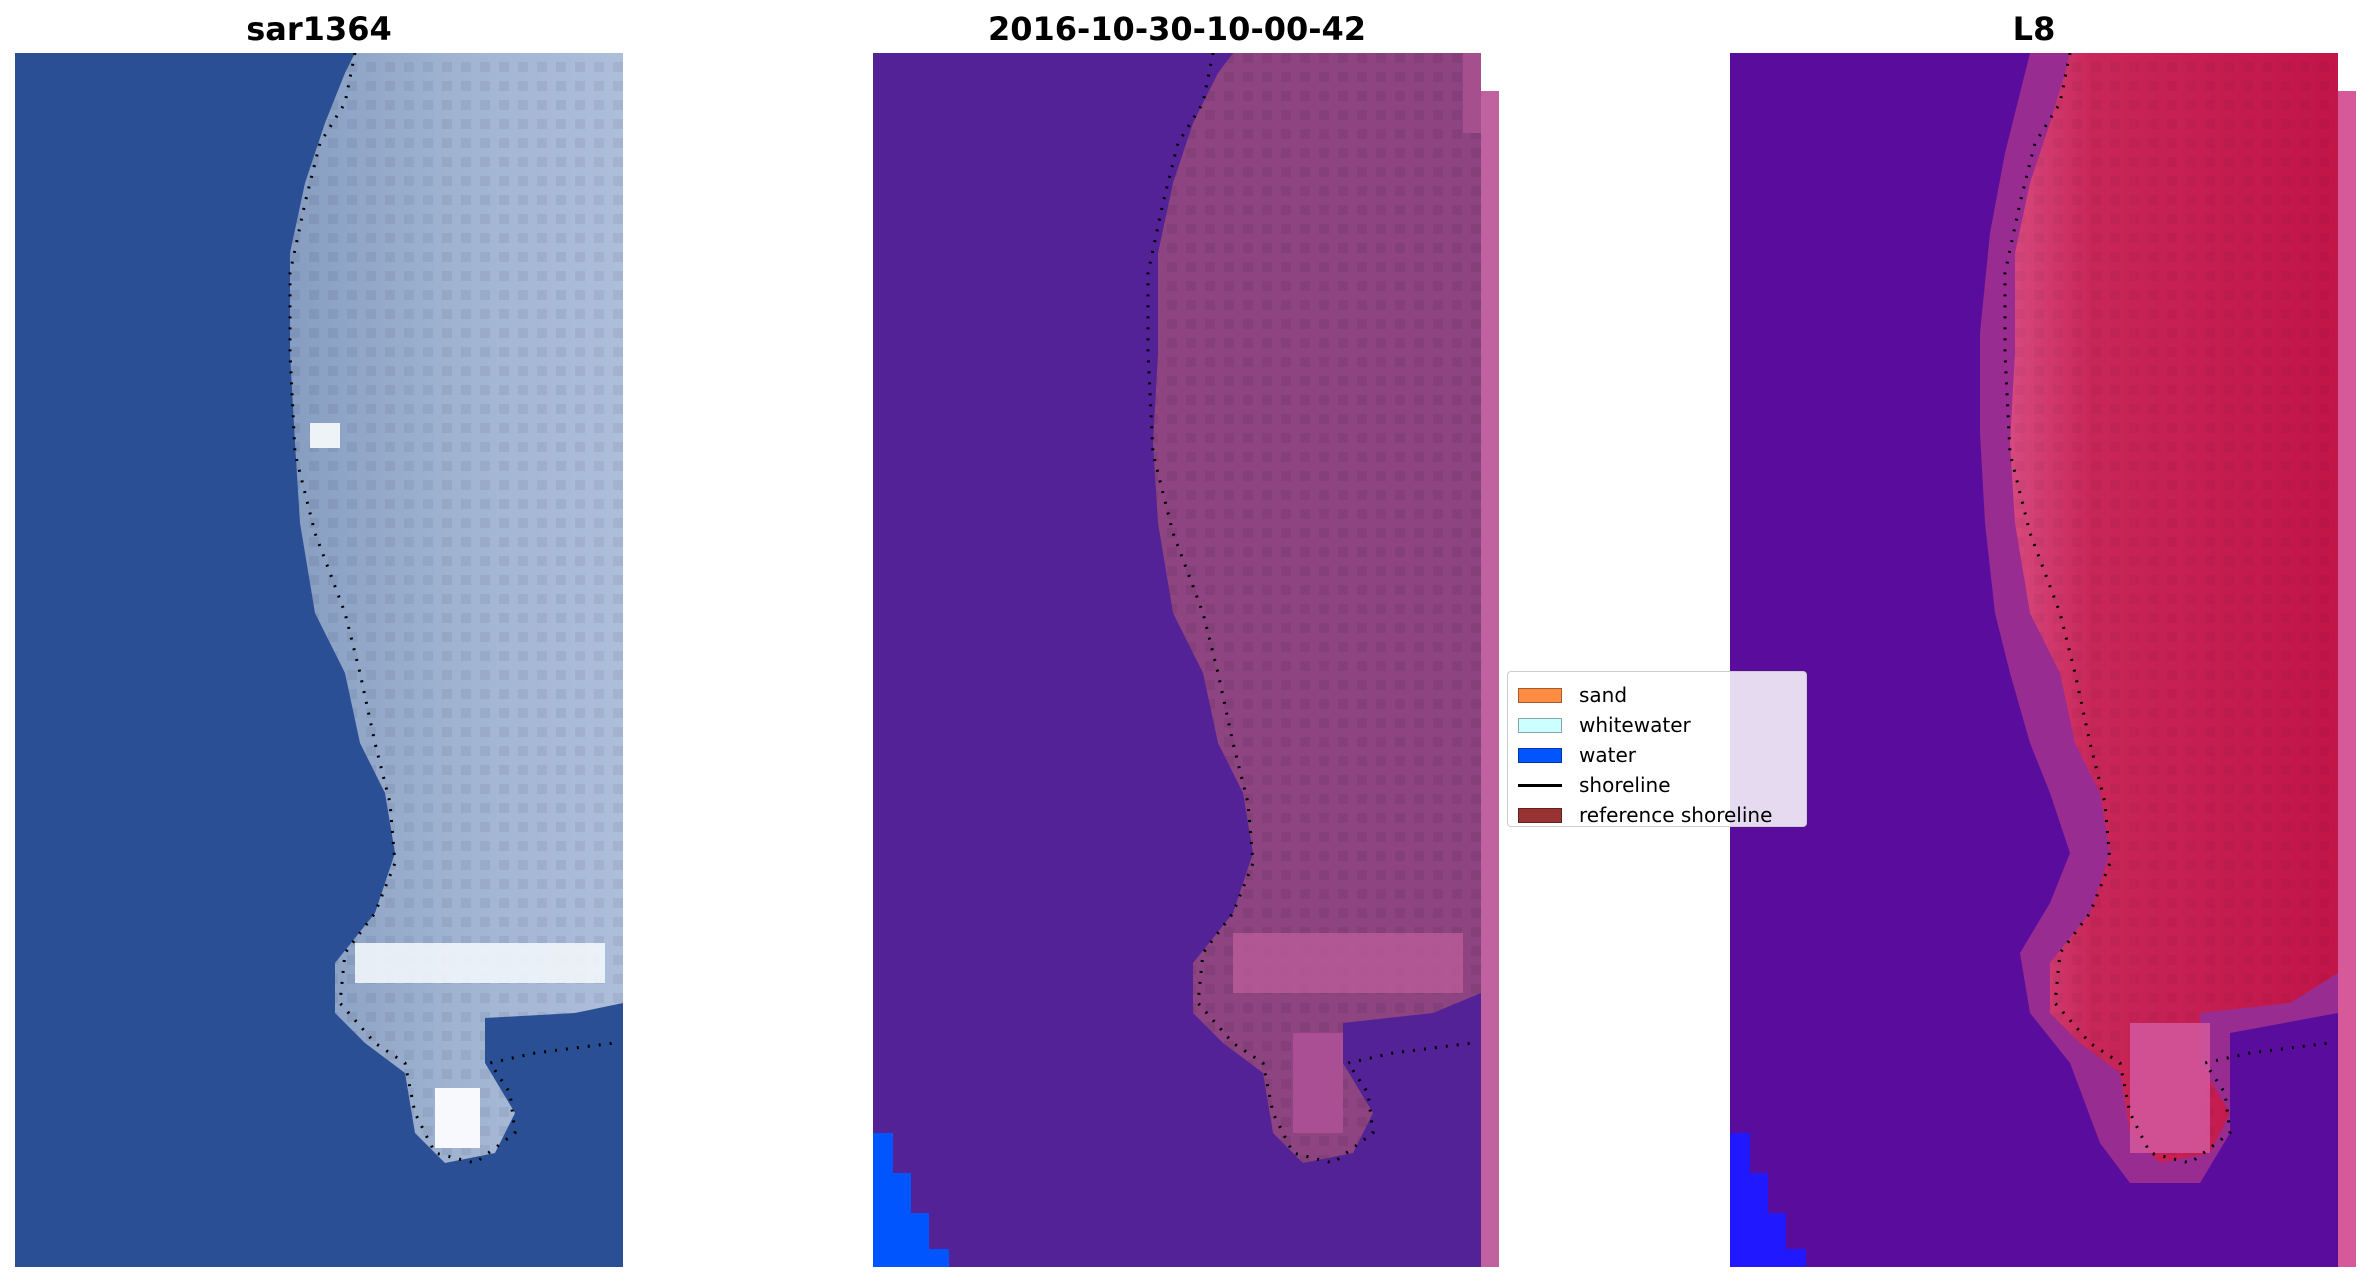 The width and height of the screenshot is (2371, 1283). What do you see at coordinates (1603, 695) in the screenshot?
I see `legend-label-sand: sand` at bounding box center [1603, 695].